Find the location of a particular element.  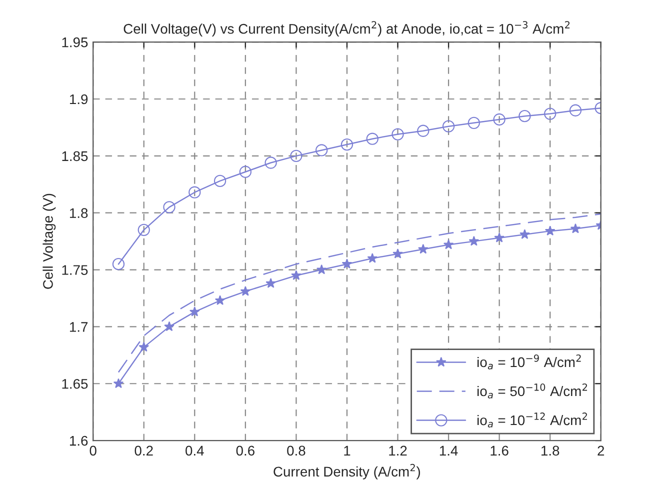

y-tick-label: 1.85 is located at coordinates (75, 156).